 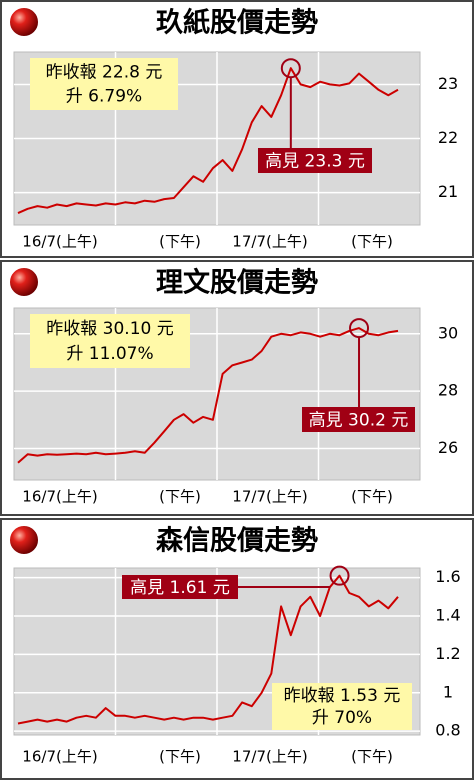 I want to click on change-label: 升 11.07%, so click(x=109, y=354).